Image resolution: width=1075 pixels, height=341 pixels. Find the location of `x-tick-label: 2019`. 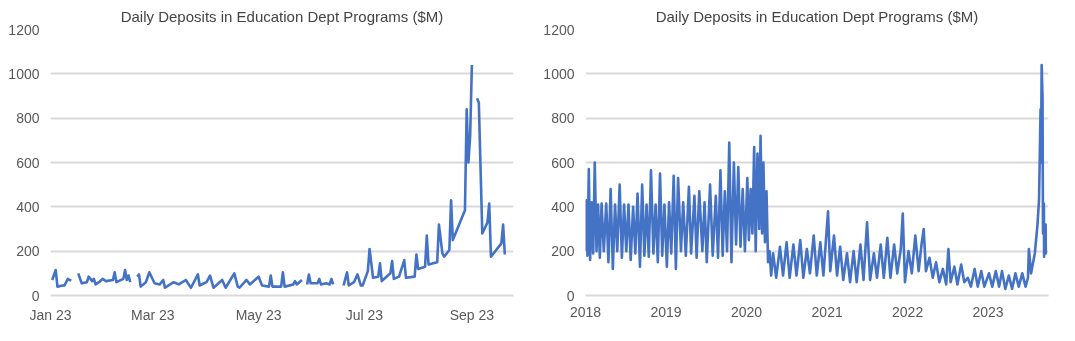

x-tick-label: 2019 is located at coordinates (666, 311).